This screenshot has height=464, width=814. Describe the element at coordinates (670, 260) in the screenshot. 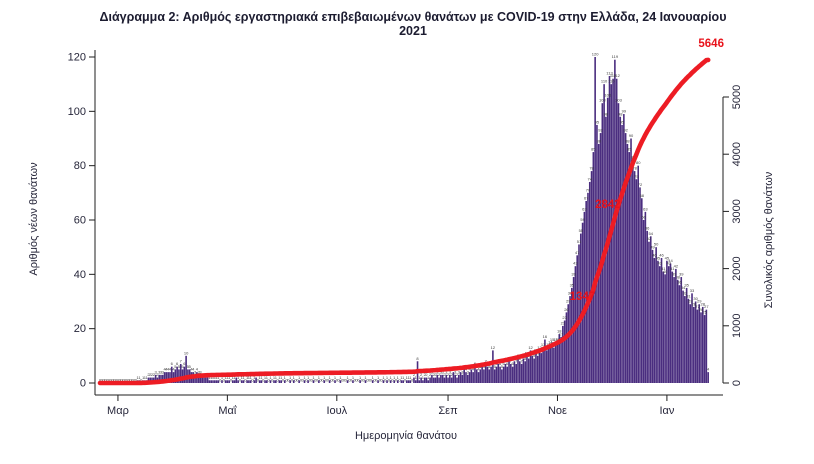

I see `bar-value-label: 44` at that location.